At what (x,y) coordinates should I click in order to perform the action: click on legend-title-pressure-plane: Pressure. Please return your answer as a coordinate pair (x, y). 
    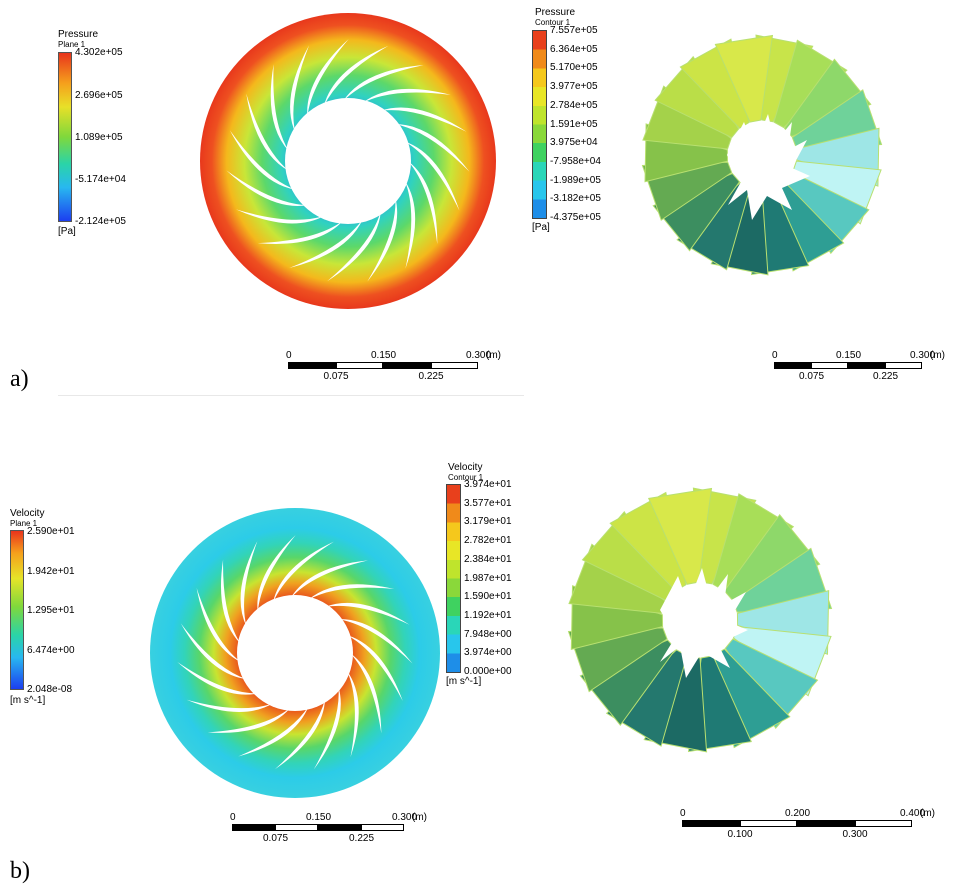
    Looking at the image, I should click on (78, 34).